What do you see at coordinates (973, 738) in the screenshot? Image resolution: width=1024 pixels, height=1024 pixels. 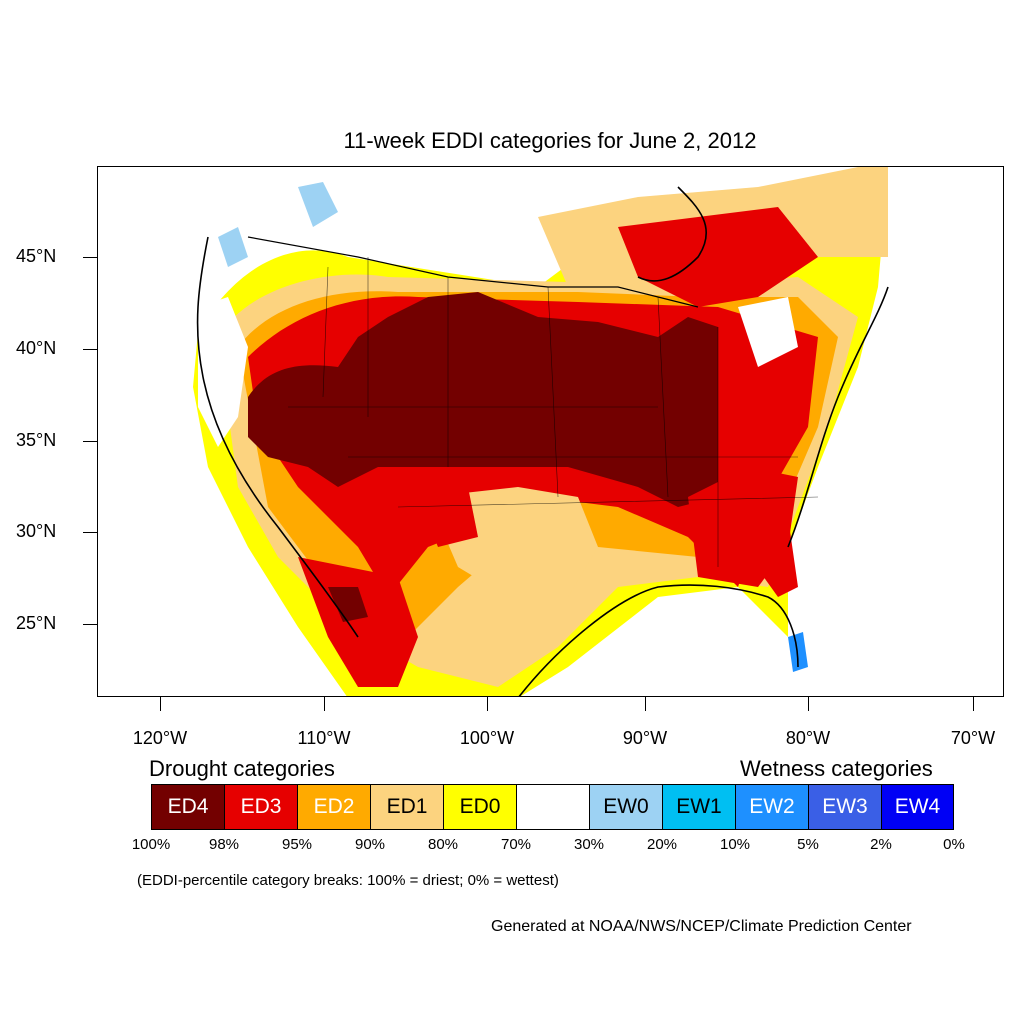 I see `lon-label-70: 70°W` at bounding box center [973, 738].